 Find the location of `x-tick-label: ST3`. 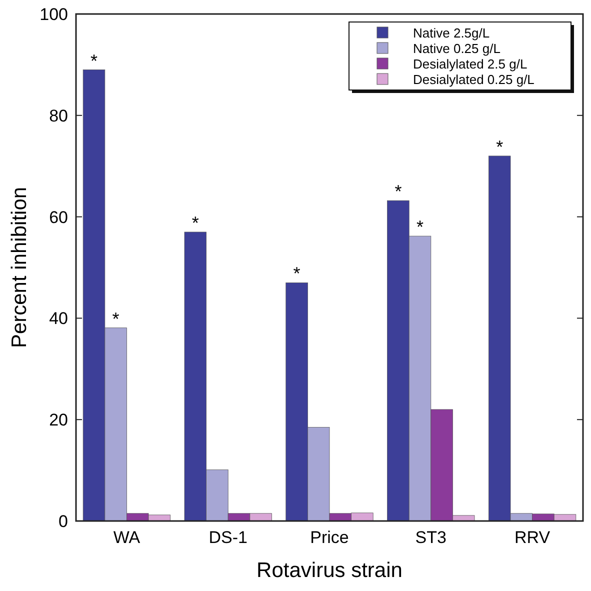

x-tick-label: ST3 is located at coordinates (430, 537).